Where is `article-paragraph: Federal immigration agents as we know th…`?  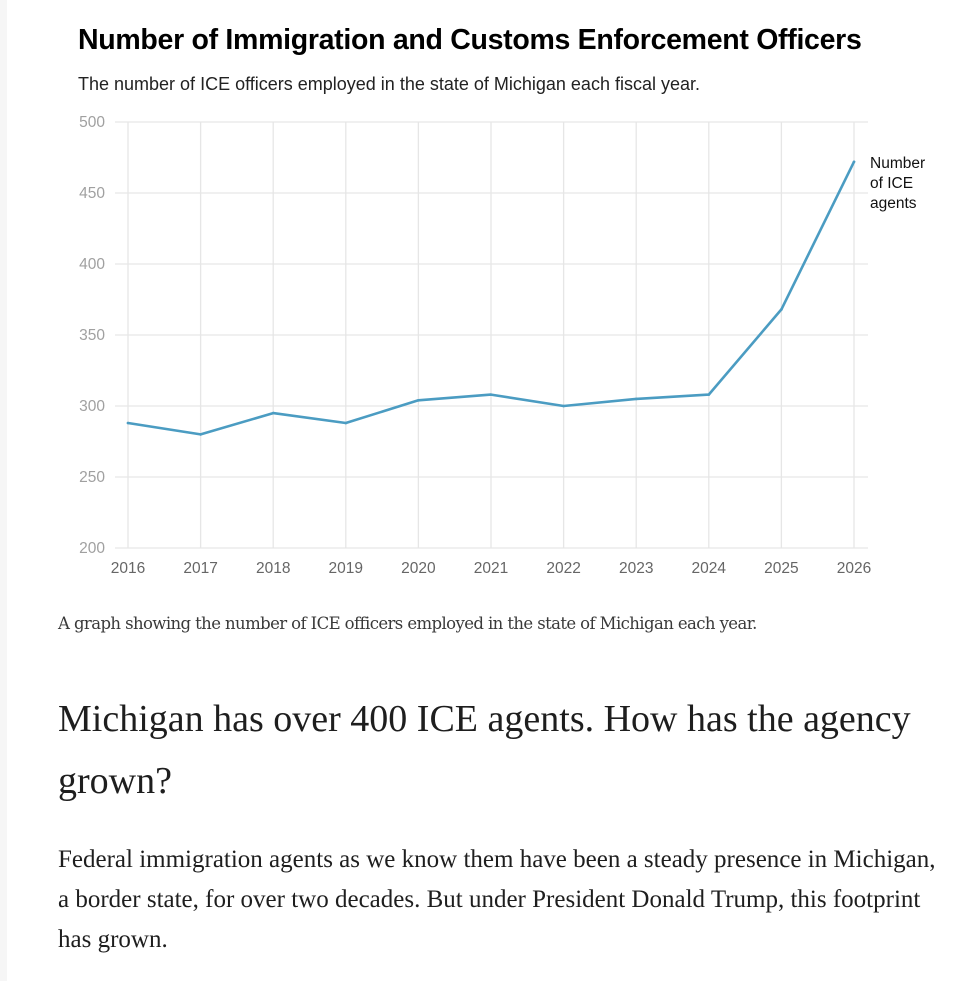 article-paragraph: Federal immigration agents as we know th… is located at coordinates (497, 899).